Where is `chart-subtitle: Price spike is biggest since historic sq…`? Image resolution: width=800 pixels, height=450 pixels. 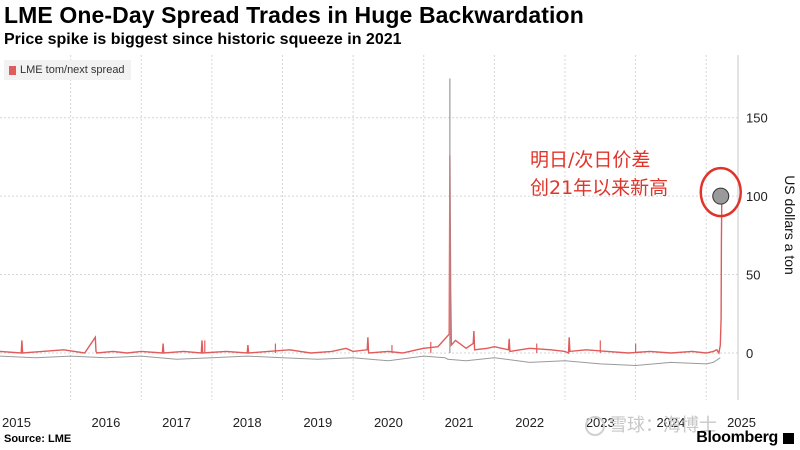
chart-subtitle: Price spike is biggest since historic sq… is located at coordinates (203, 39).